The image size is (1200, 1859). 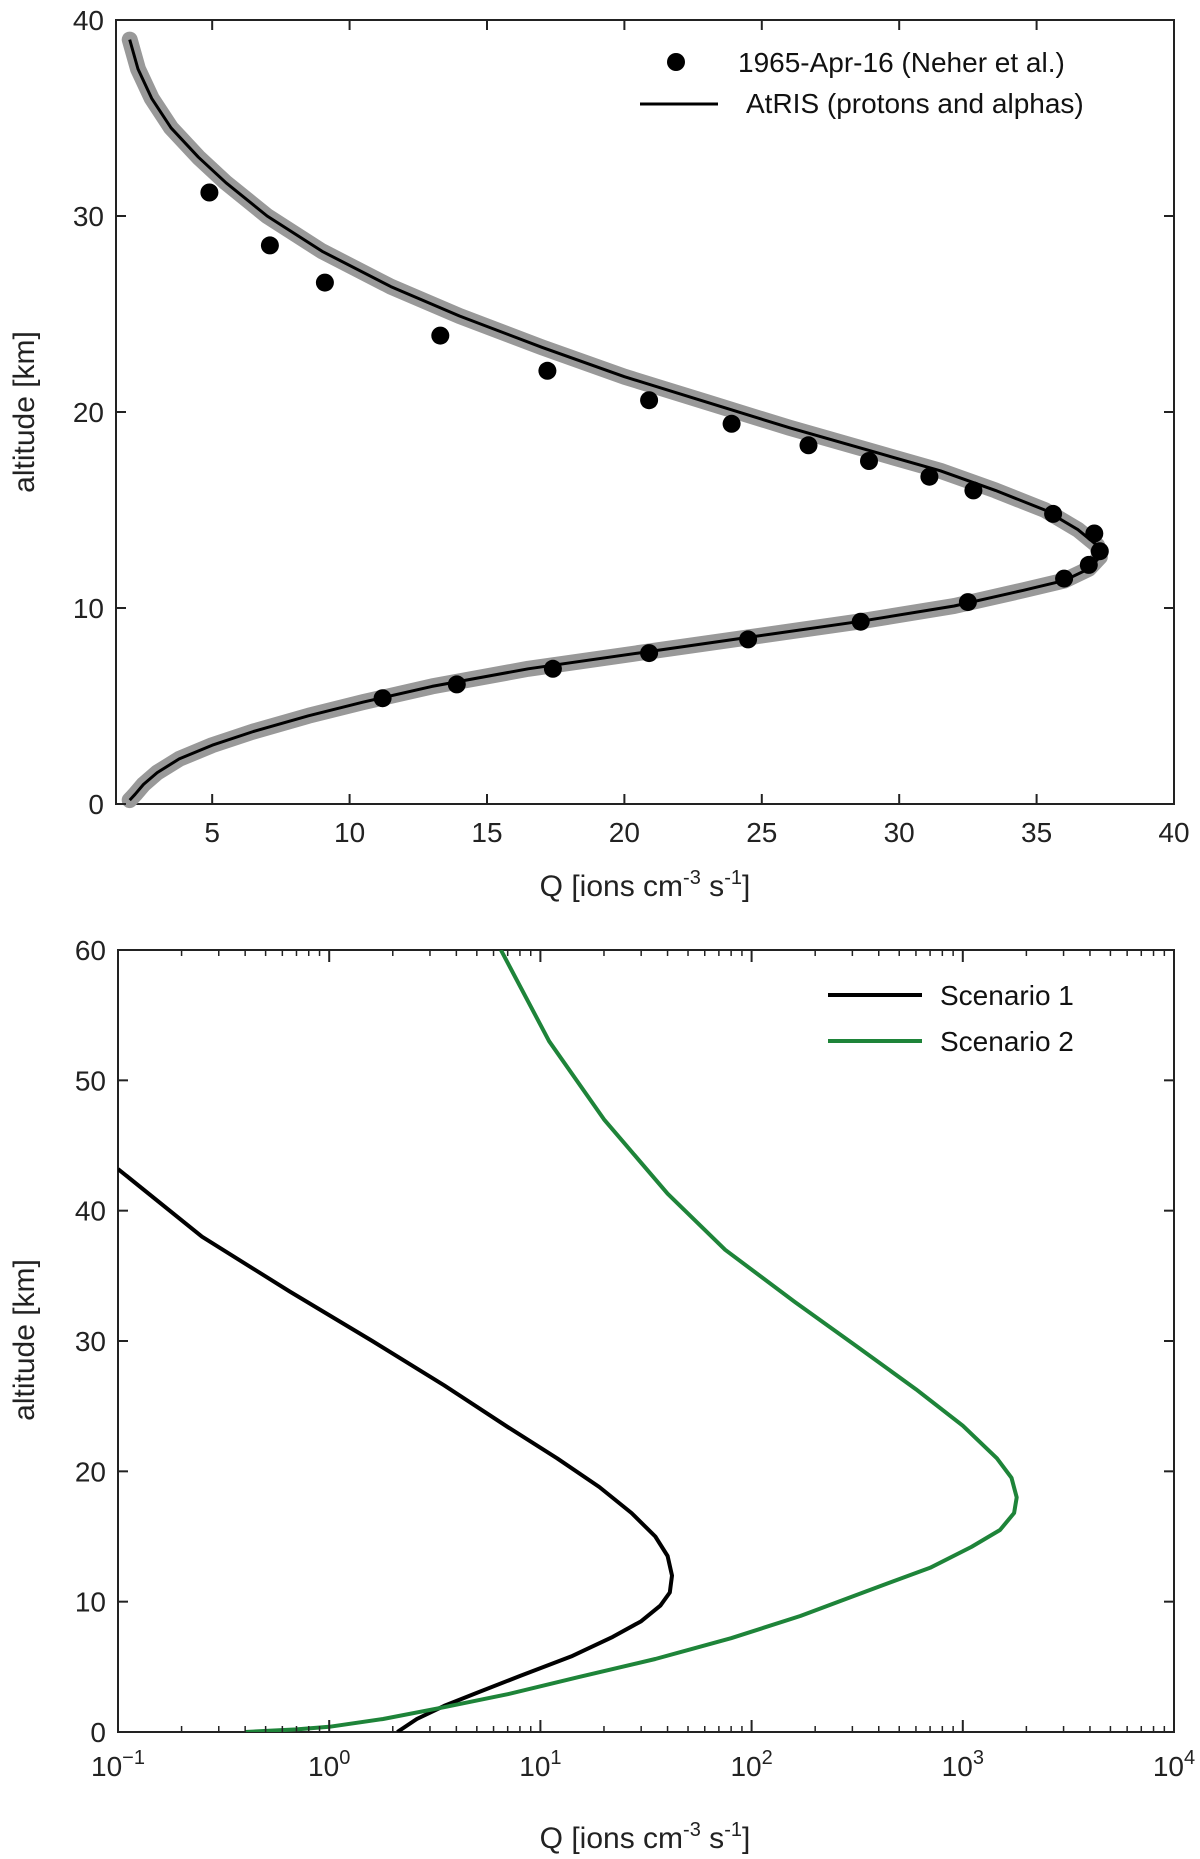 I want to click on x-tick-label: 35, so click(x=1036, y=832).